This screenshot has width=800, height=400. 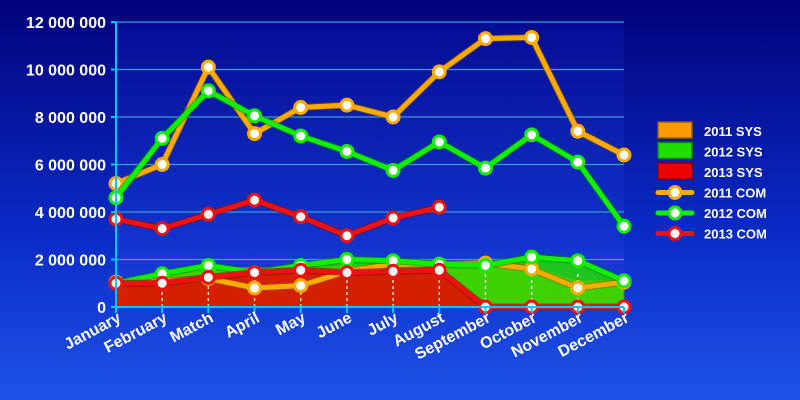 I want to click on y-tick-label: 8 000 000, so click(x=70, y=118).